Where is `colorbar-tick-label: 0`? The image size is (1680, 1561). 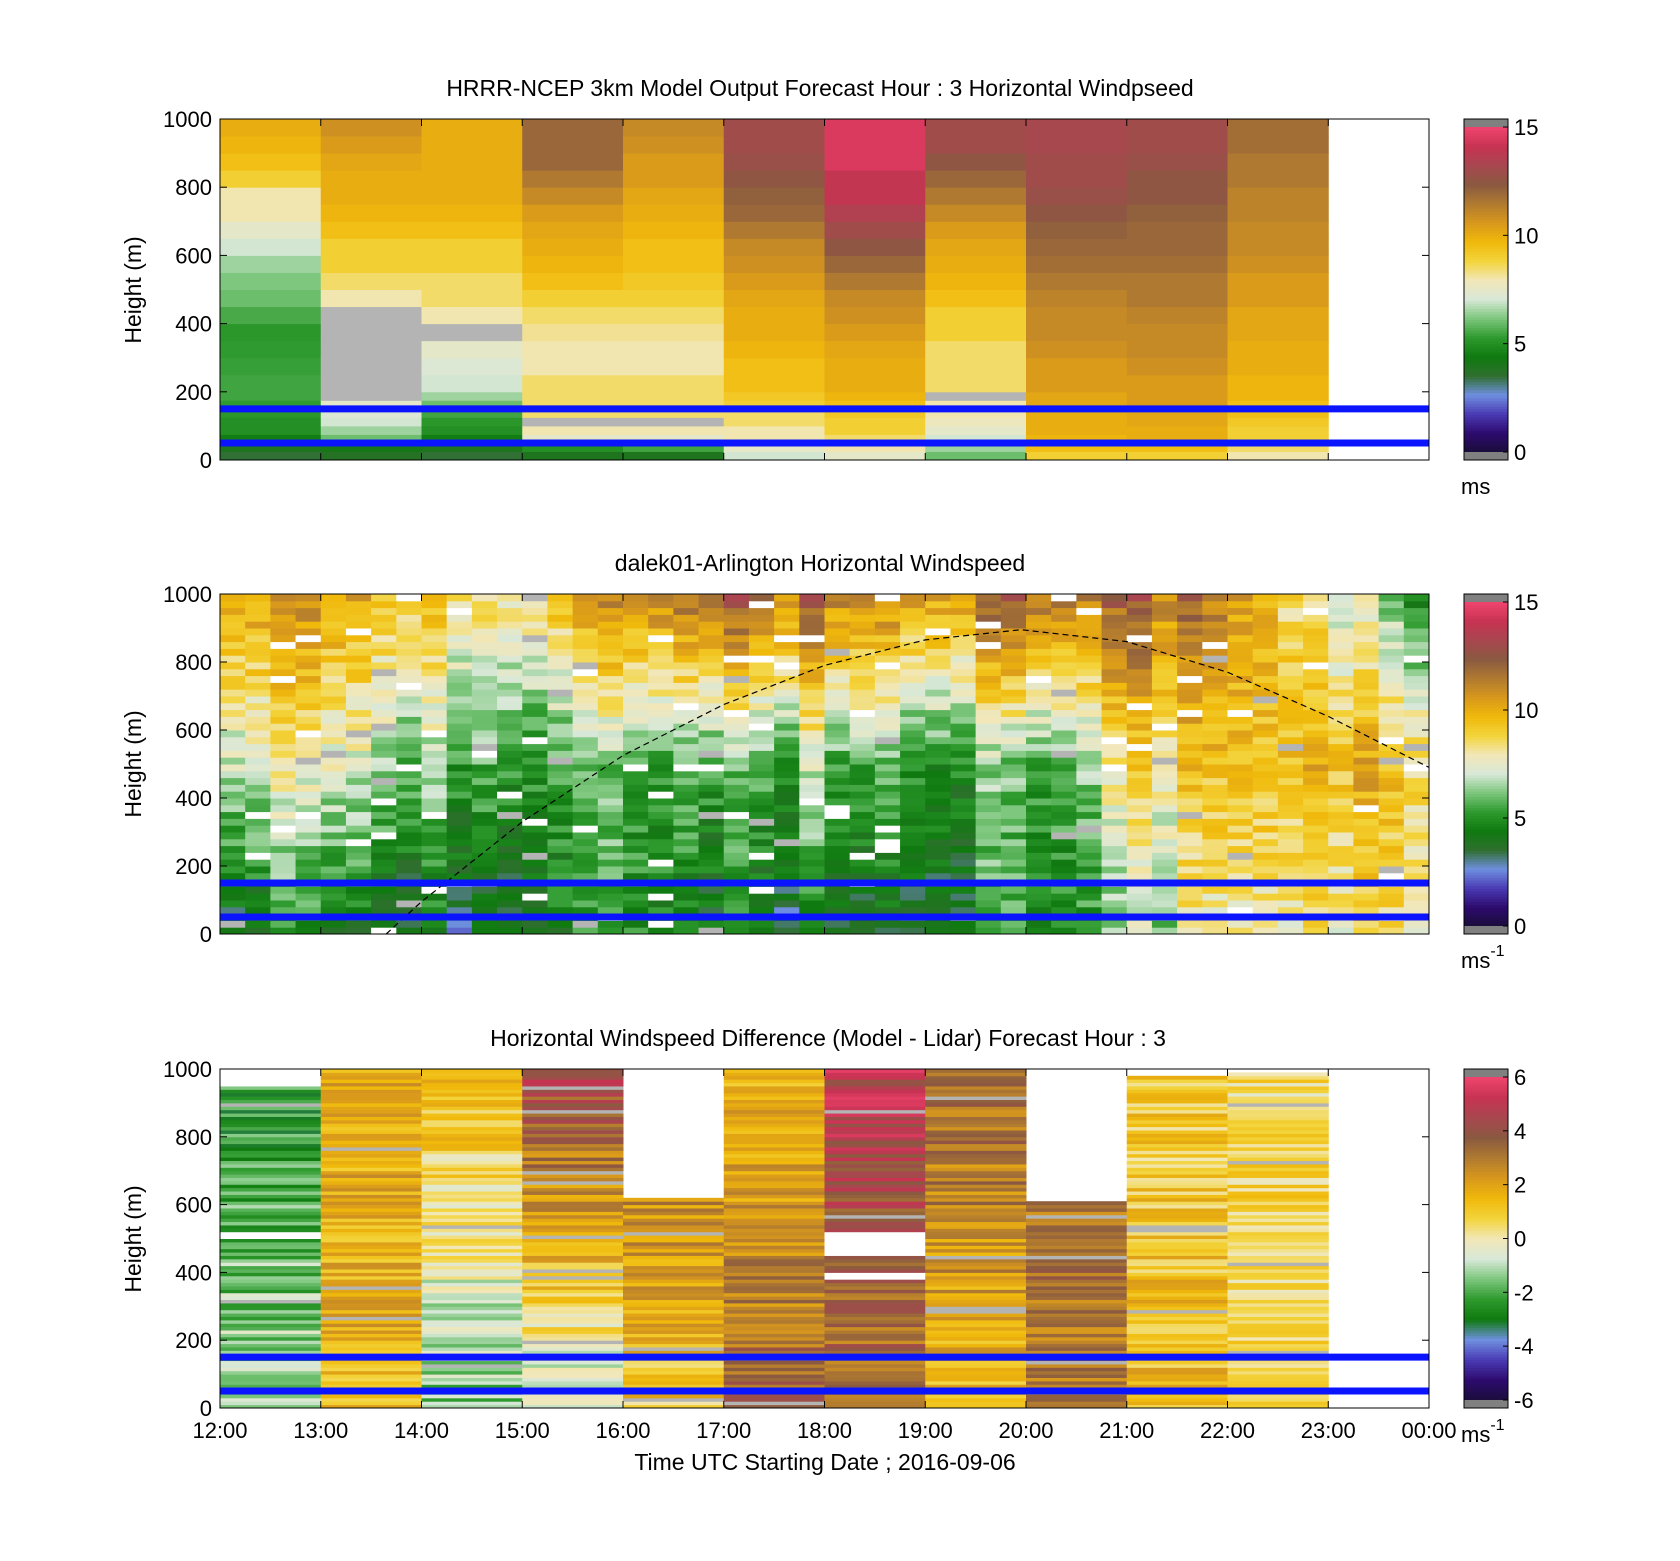
colorbar-tick-label: 0 is located at coordinates (1520, 1239).